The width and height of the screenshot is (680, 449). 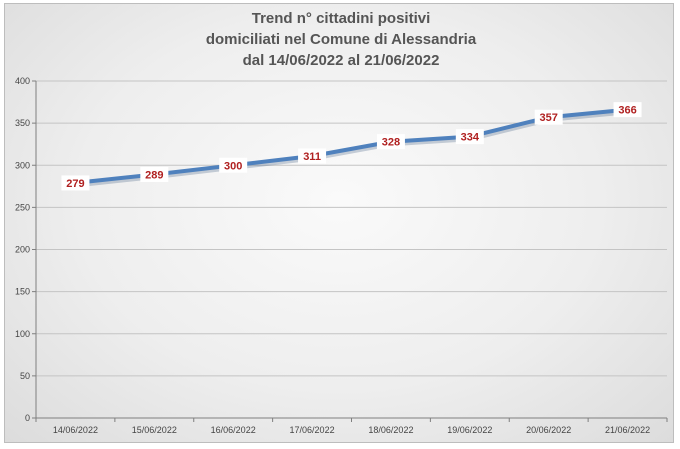 I want to click on data-label: 279, so click(x=75, y=183).